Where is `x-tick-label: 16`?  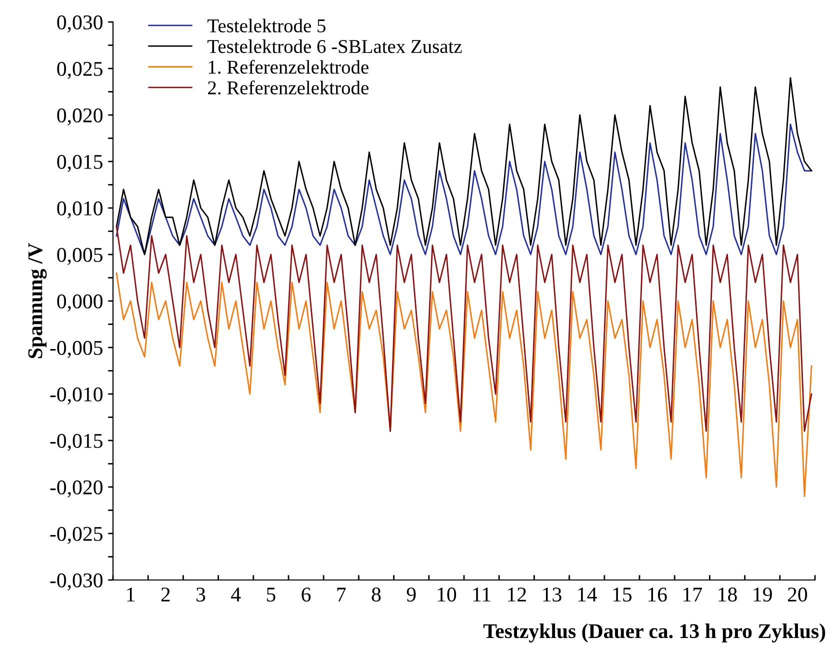 x-tick-label: 16 is located at coordinates (657, 595).